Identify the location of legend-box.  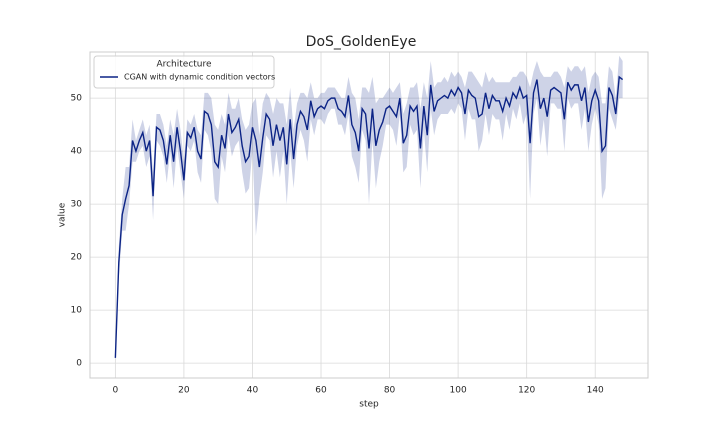
(184, 72).